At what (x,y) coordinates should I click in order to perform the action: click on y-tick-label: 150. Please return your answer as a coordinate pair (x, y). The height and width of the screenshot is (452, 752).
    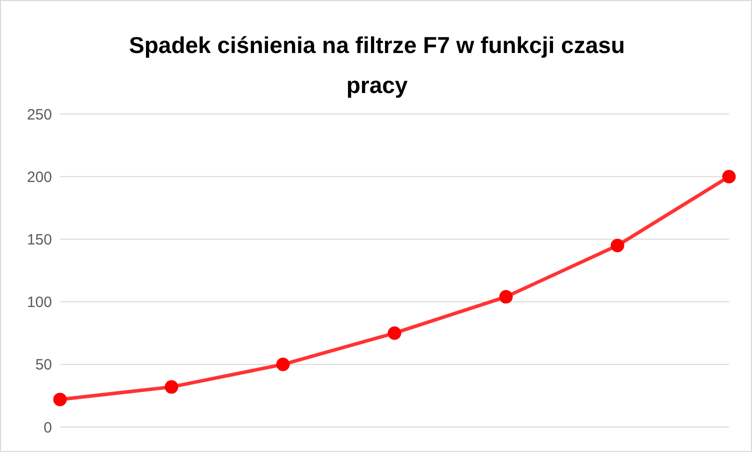
    Looking at the image, I should click on (39, 240).